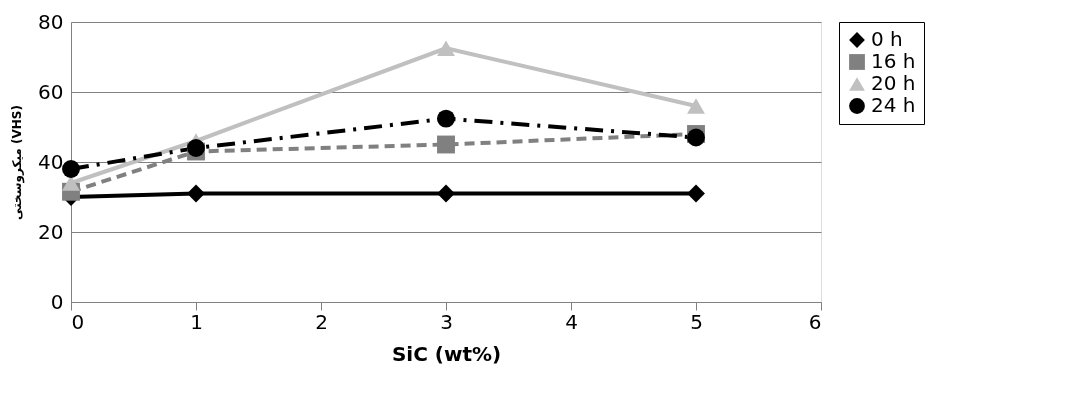  I want to click on legend-label: 24 h, so click(893, 105).